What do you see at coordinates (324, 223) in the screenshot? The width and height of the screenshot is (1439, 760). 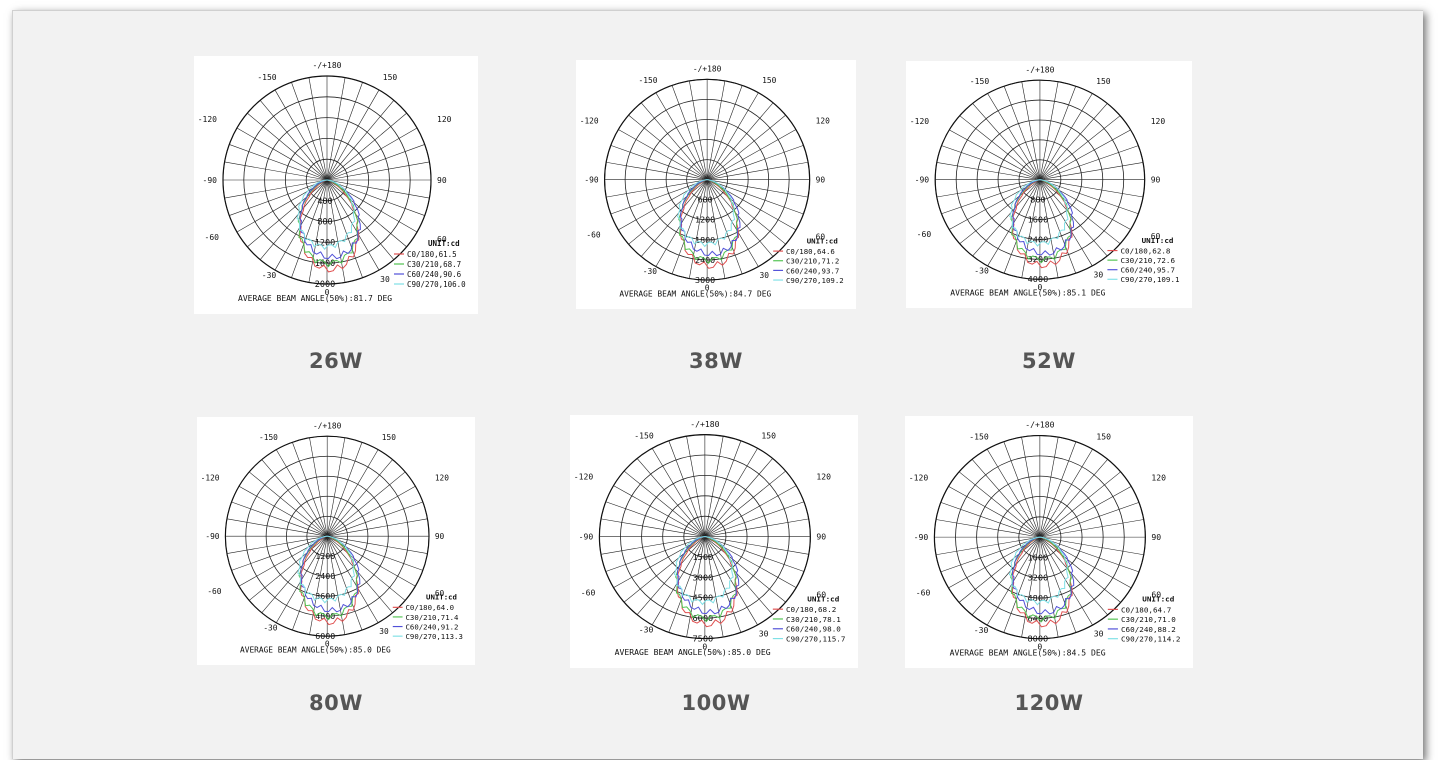 I see `radial-tick-label: 800` at bounding box center [324, 223].